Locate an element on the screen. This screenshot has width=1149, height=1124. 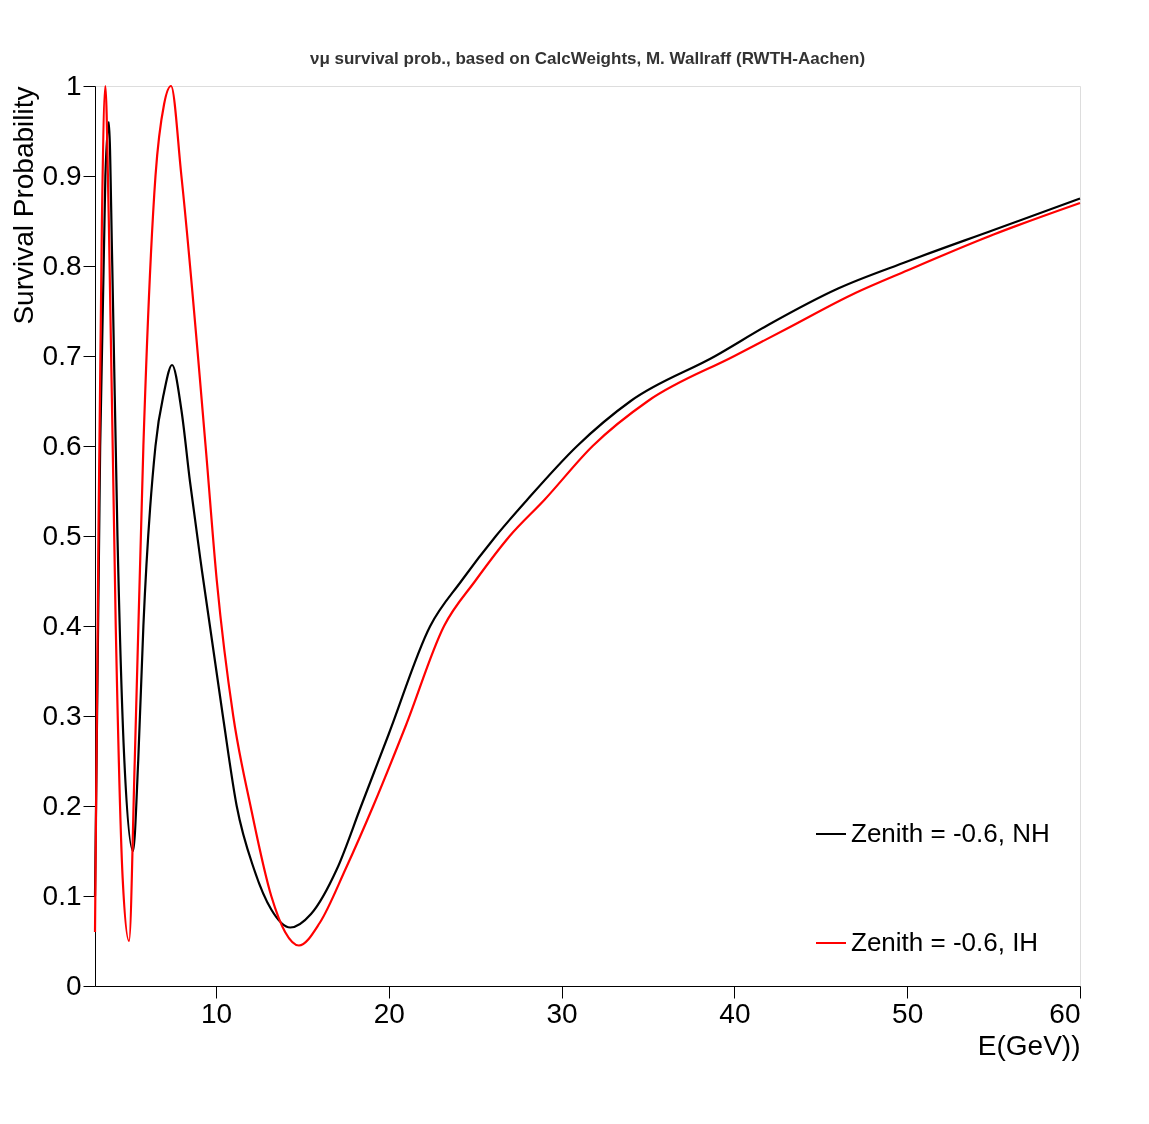
x-tick-label: 30 is located at coordinates (562, 1013).